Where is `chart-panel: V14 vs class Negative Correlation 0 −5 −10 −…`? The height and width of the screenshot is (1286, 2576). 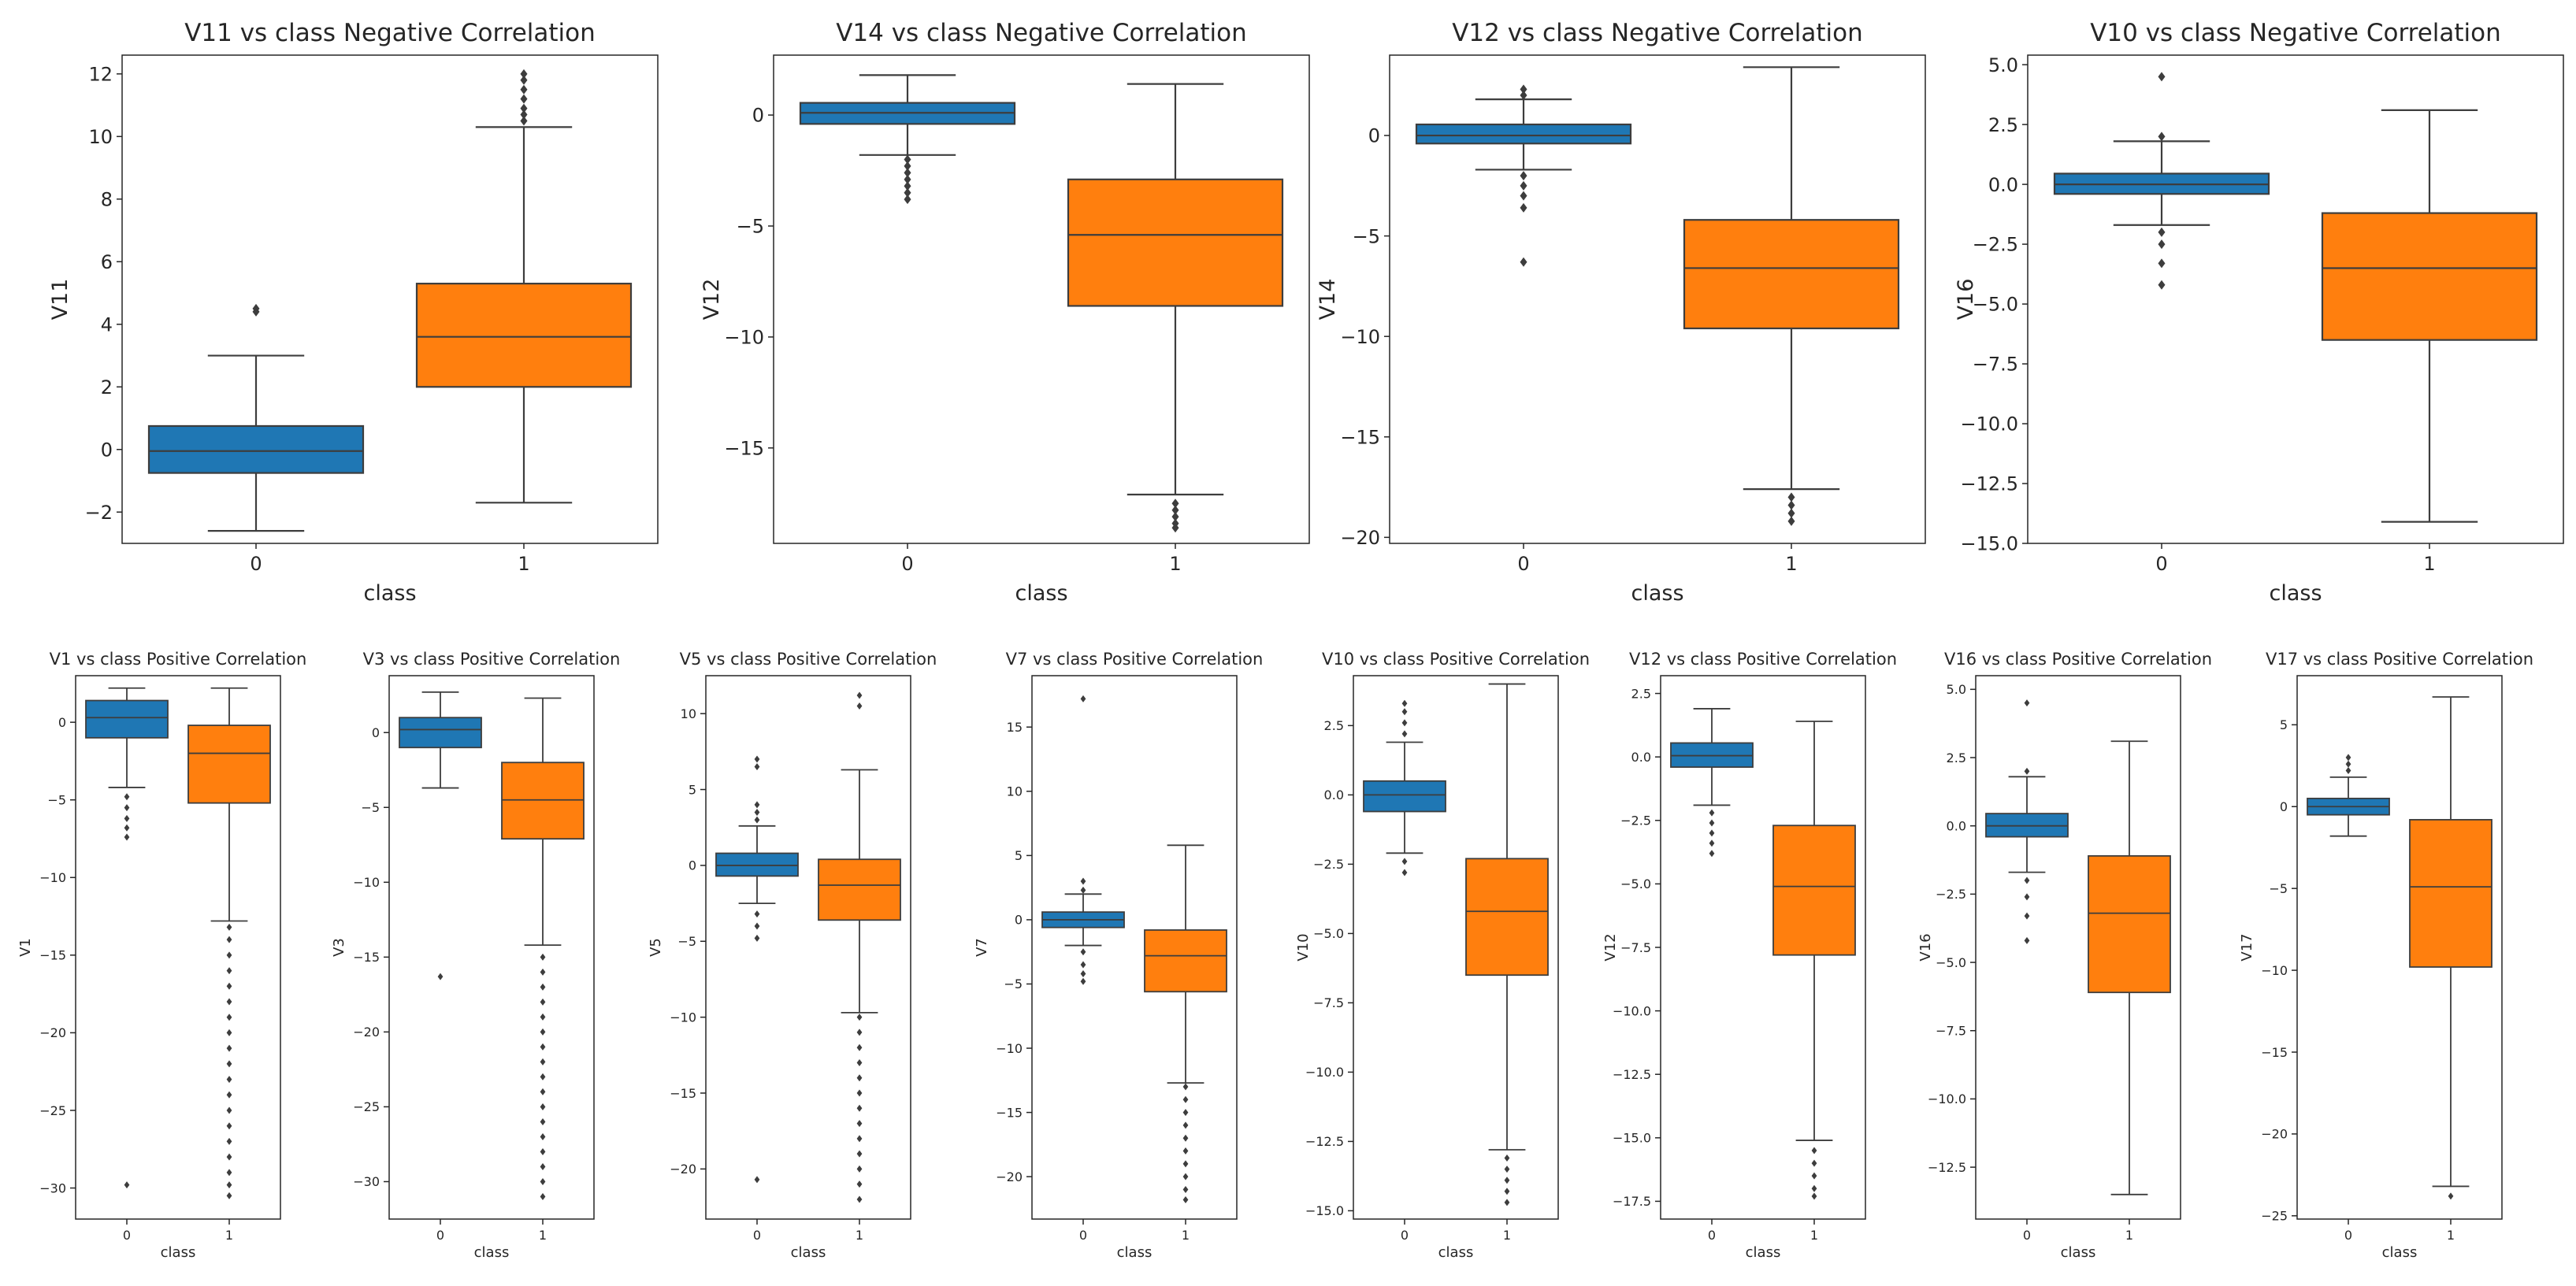 chart-panel: V14 vs class Negative Correlation 0 −5 −10 −… is located at coordinates (1005, 312).